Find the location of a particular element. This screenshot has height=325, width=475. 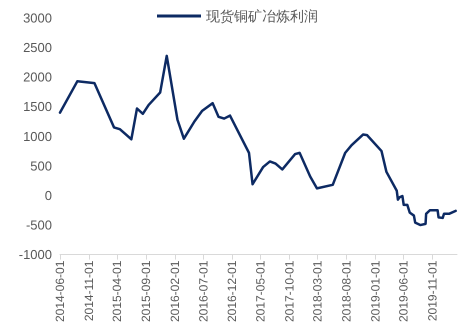

y-tick-label: 1000 is located at coordinates (37, 136).